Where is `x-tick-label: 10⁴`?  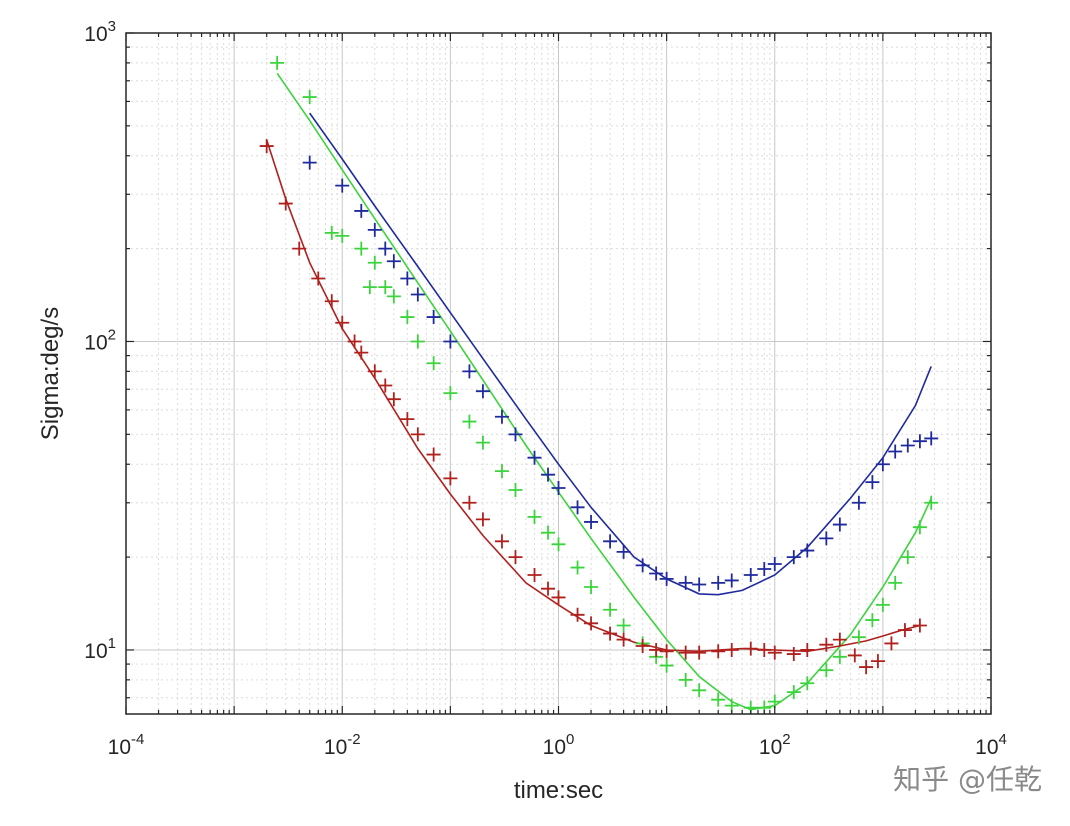 x-tick-label: 10⁴ is located at coordinates (991, 745).